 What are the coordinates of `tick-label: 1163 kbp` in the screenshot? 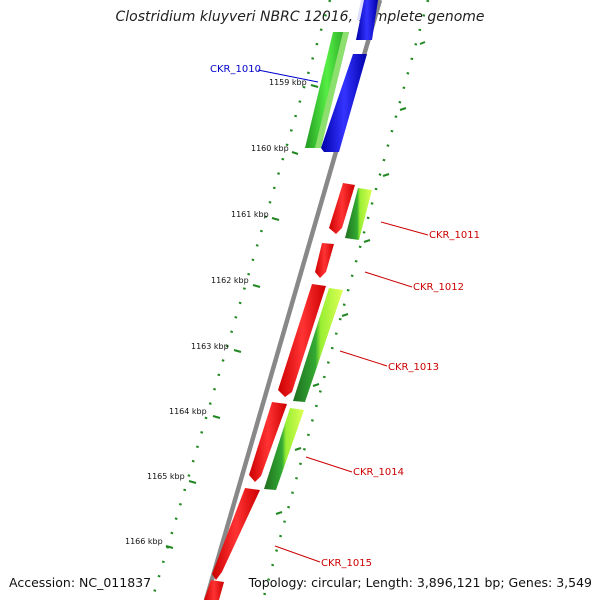 It's located at (210, 346).